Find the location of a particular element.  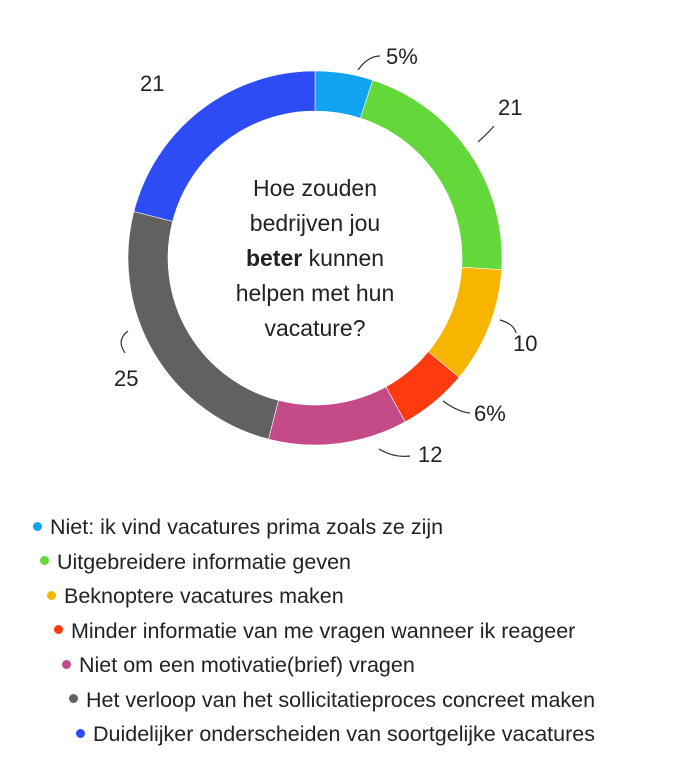

legend-item-beknoptere-vacatures-maken: Beknoptere vacatures maken is located at coordinates (195, 596).